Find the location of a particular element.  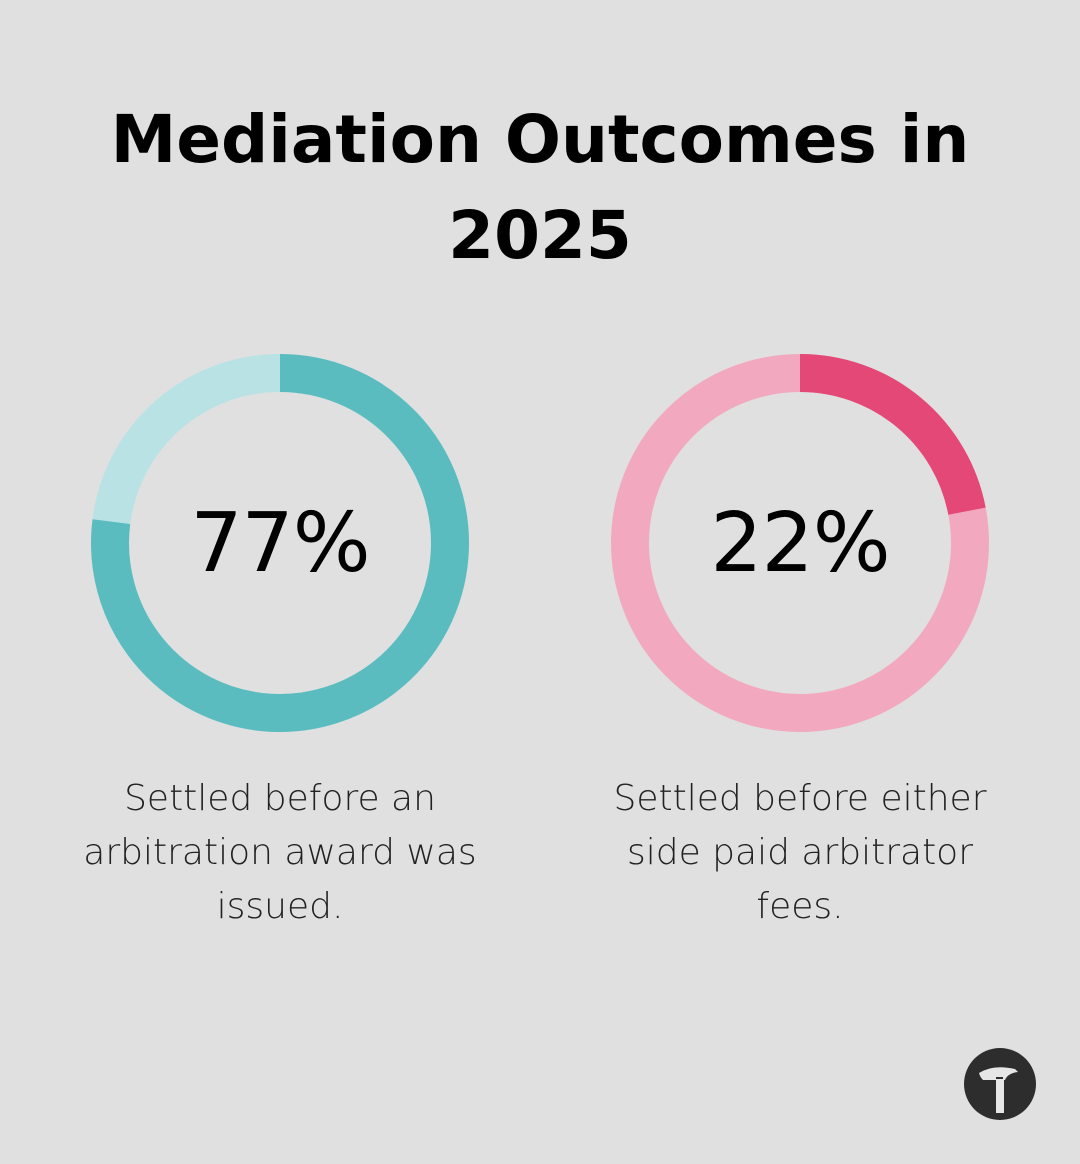

donut-1-value-label: 77% is located at coordinates (280, 543).